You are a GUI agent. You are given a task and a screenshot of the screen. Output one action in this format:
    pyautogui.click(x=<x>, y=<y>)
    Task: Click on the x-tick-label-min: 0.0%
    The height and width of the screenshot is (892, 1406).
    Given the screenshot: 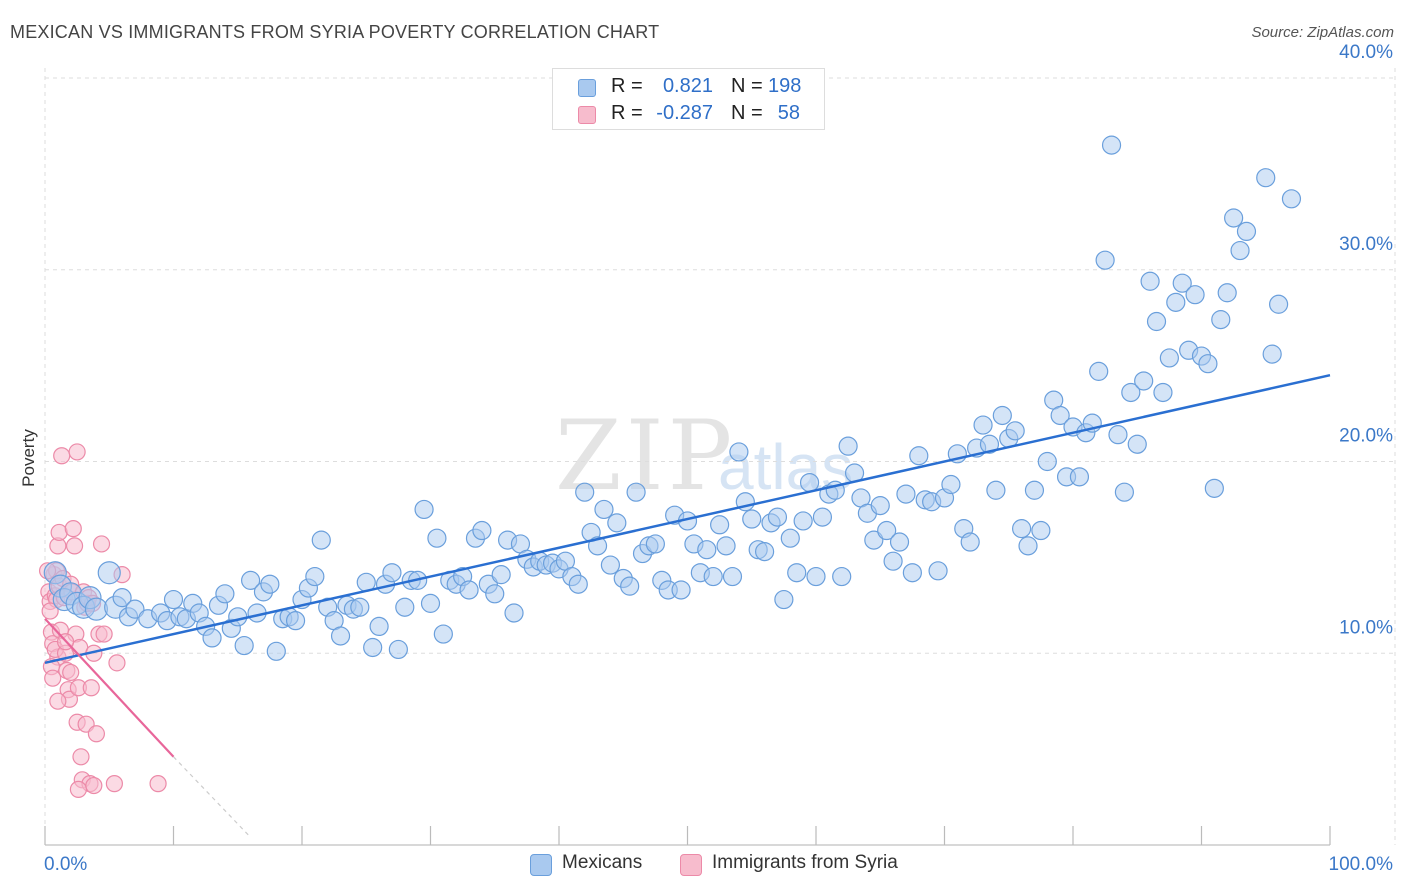 What is the action you would take?
    pyautogui.click(x=65, y=864)
    